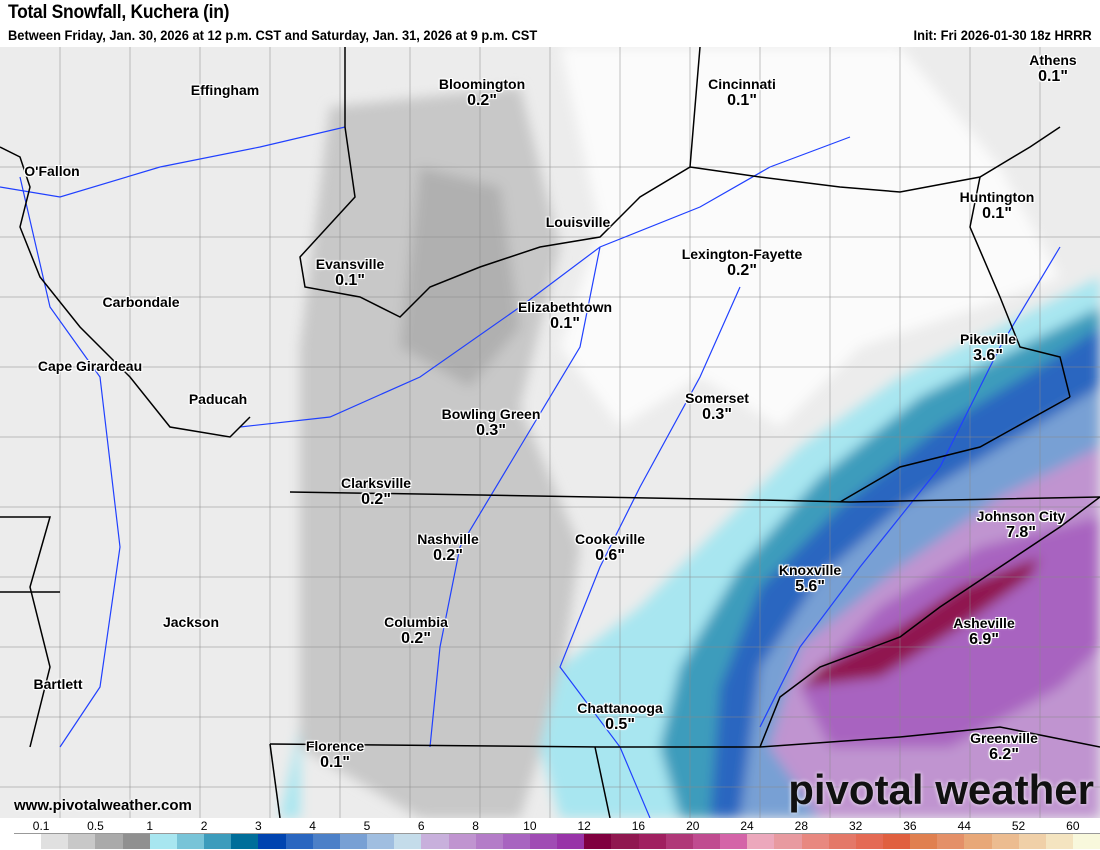 This screenshot has width=1100, height=850. I want to click on city-label: Asheville 6.9", so click(983, 632).